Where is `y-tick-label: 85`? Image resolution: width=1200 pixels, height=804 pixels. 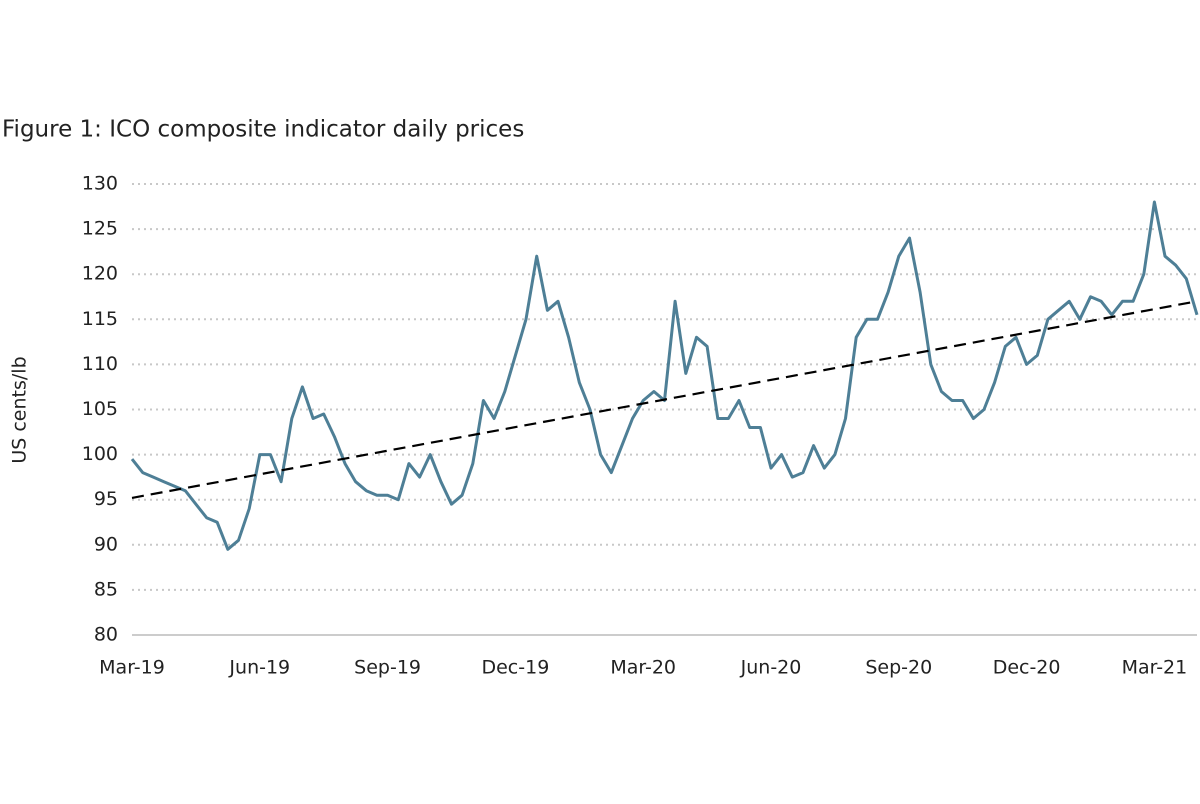 y-tick-label: 85 is located at coordinates (106, 589).